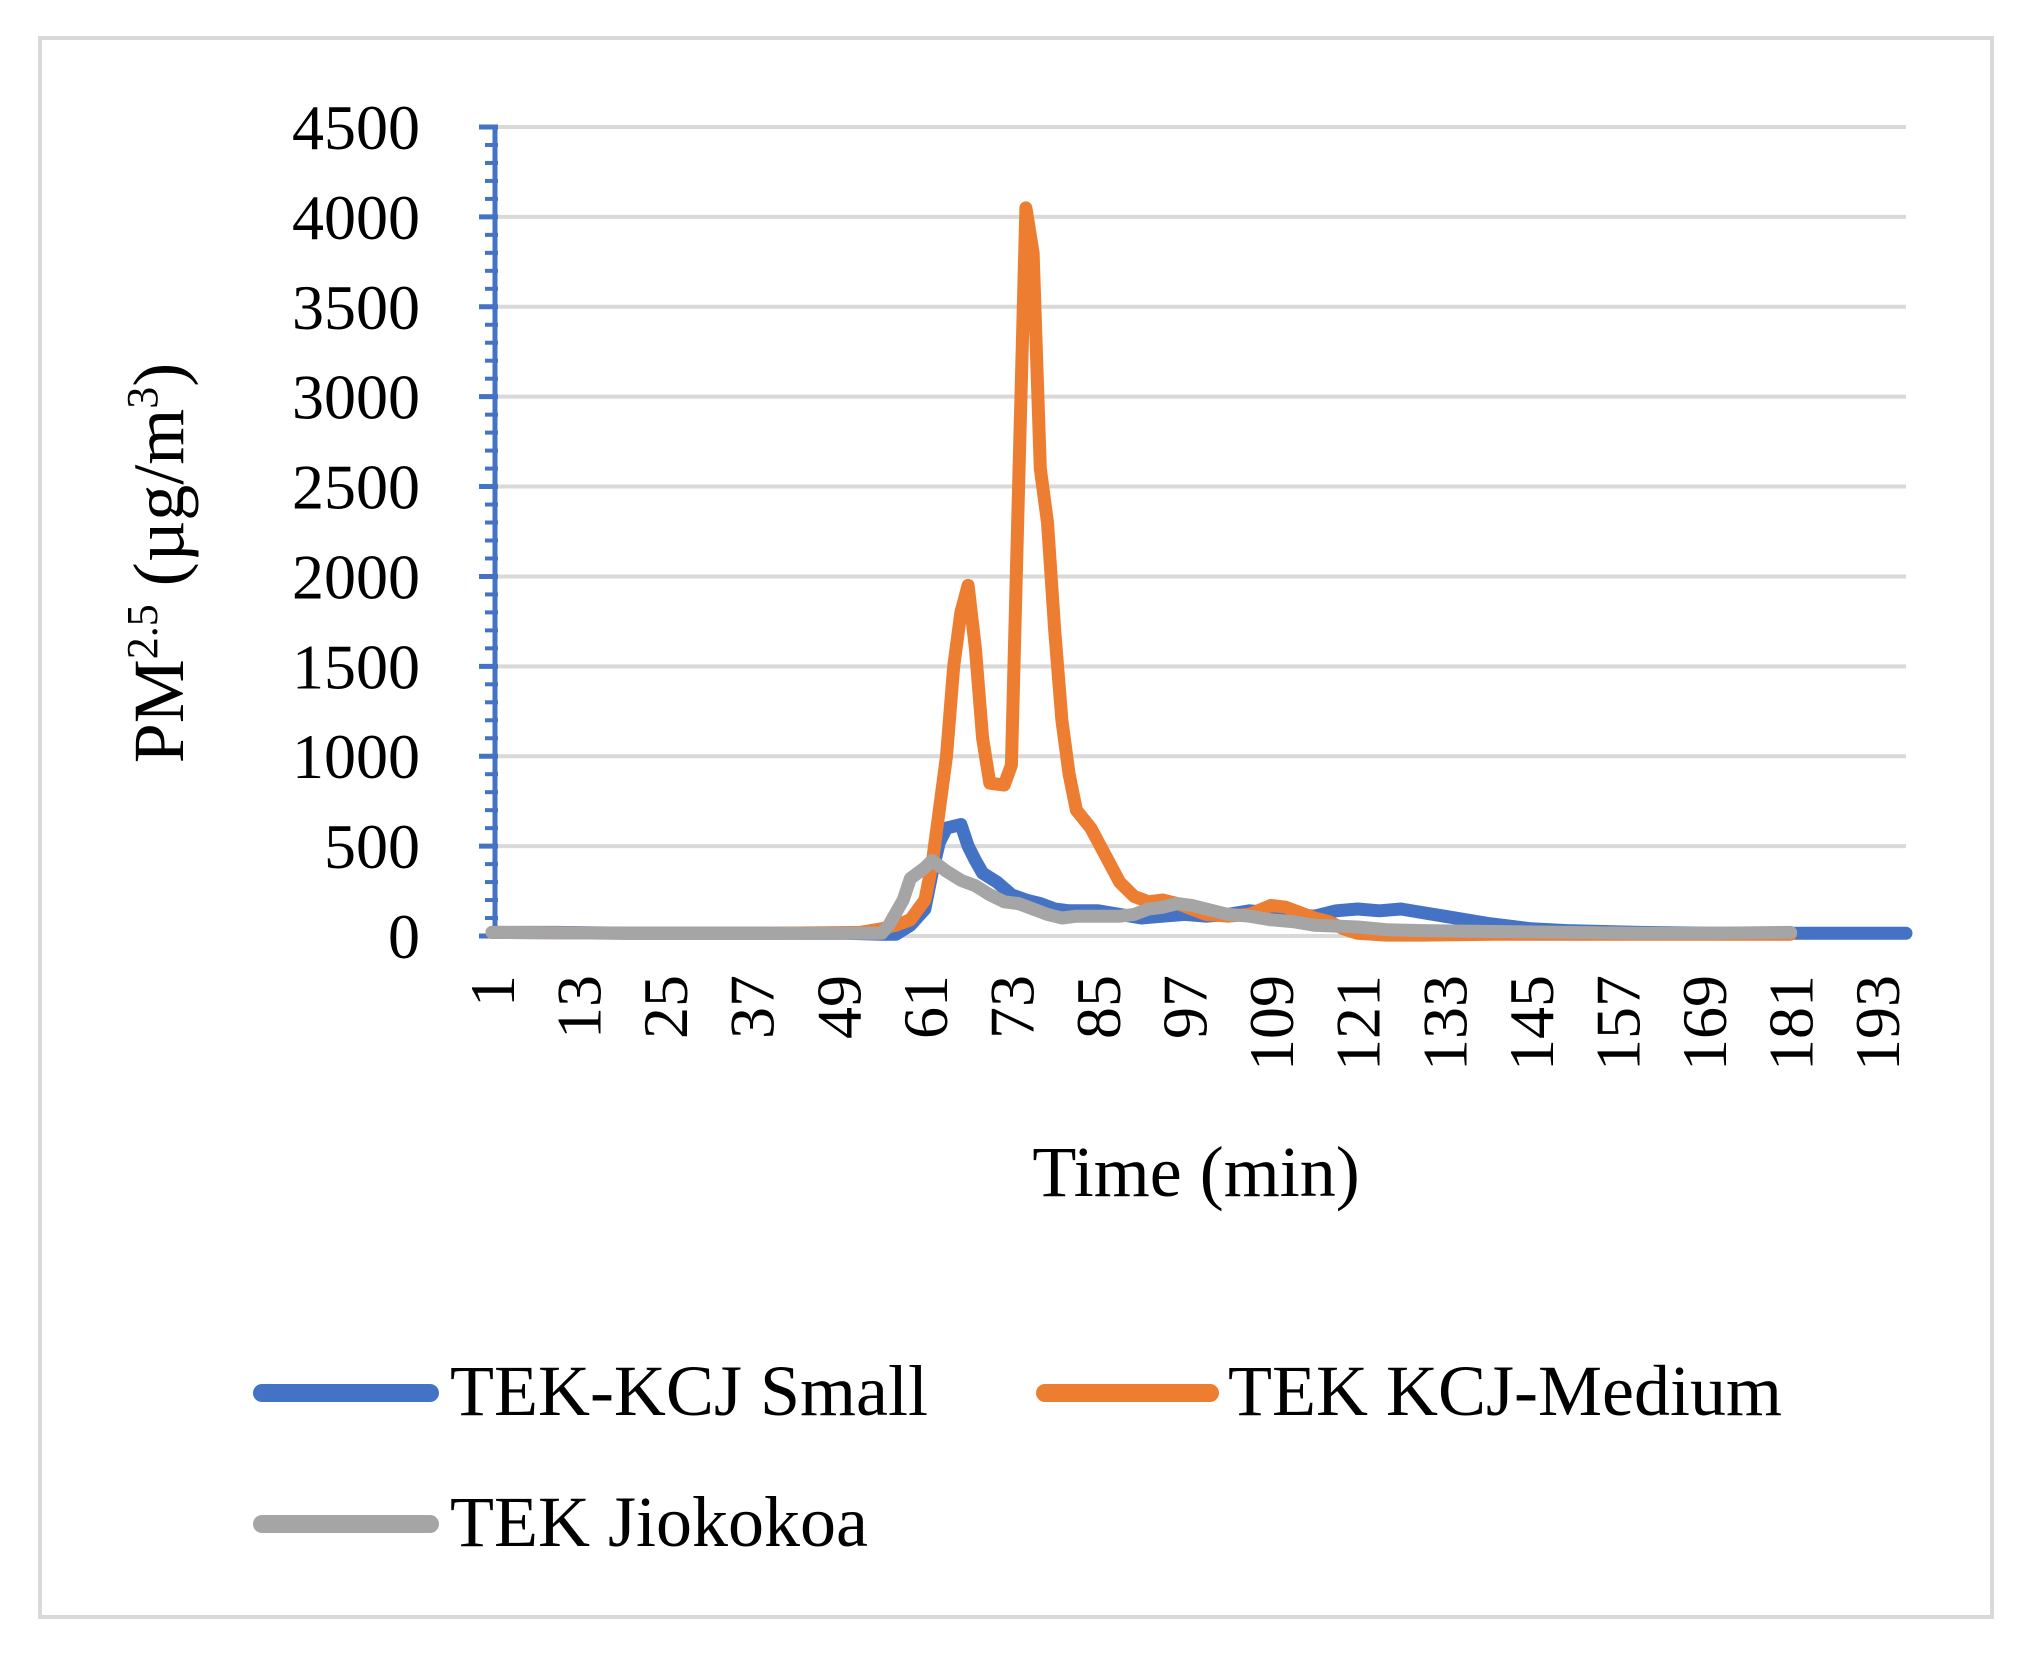  What do you see at coordinates (1791, 1023) in the screenshot?
I see `x-tick-label: 181` at bounding box center [1791, 1023].